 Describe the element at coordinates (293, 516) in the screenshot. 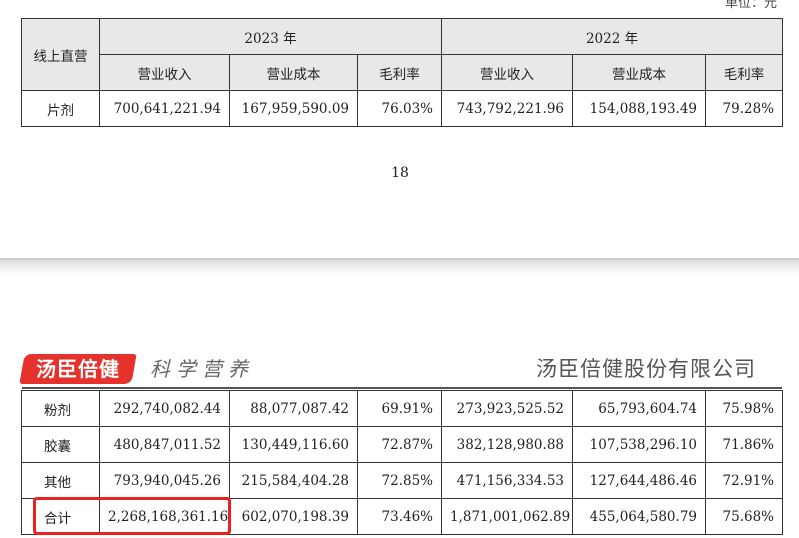

I see `cell-value: 602,070,198.39` at that location.